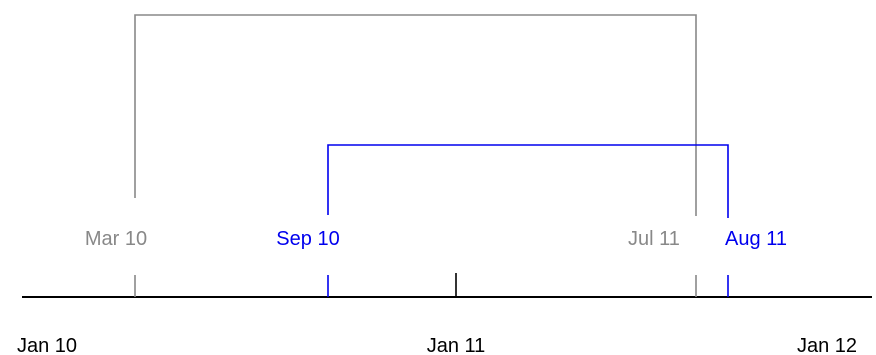 The image size is (876, 355). Describe the element at coordinates (456, 345) in the screenshot. I see `axis-tick-label-jan-11: Jan 11` at that location.